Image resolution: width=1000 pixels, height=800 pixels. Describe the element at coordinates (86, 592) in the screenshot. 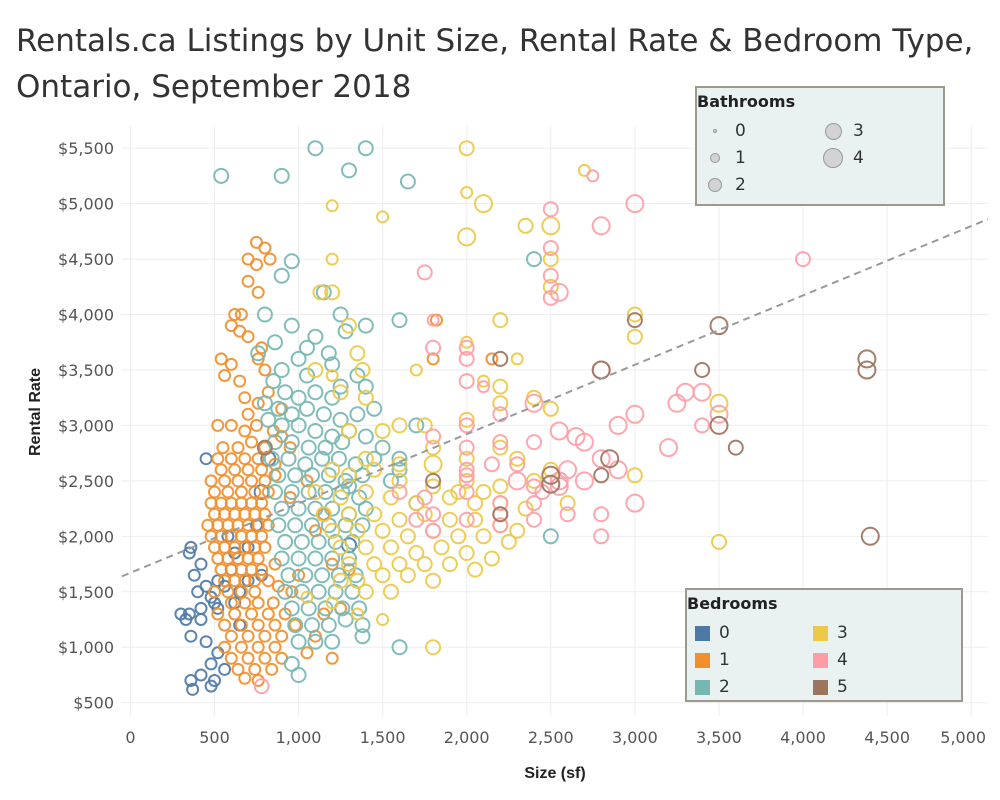

I see `y-tick-label: $1,500` at that location.